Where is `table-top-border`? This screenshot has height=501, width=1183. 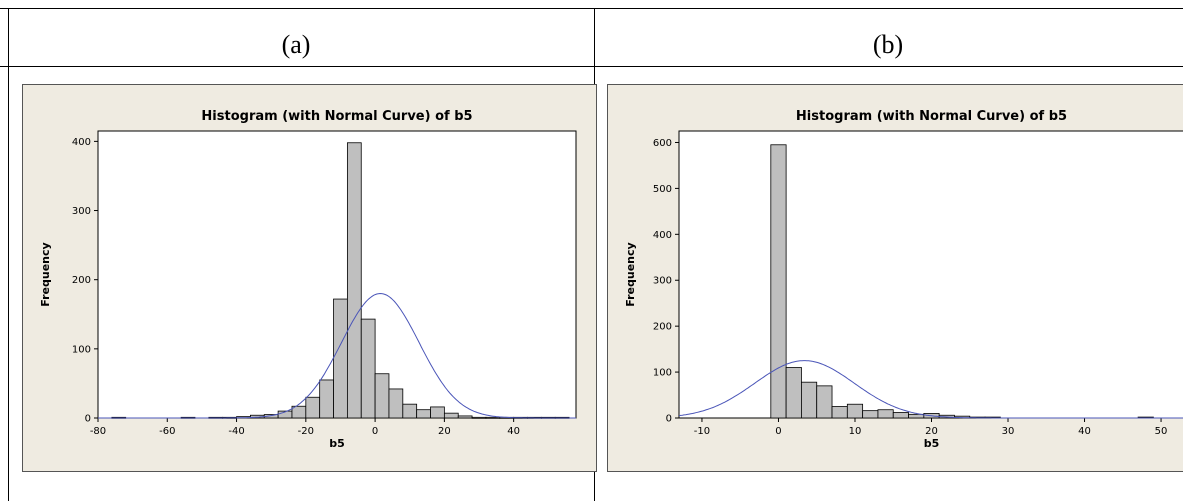
table-top-border is located at coordinates (591, 8).